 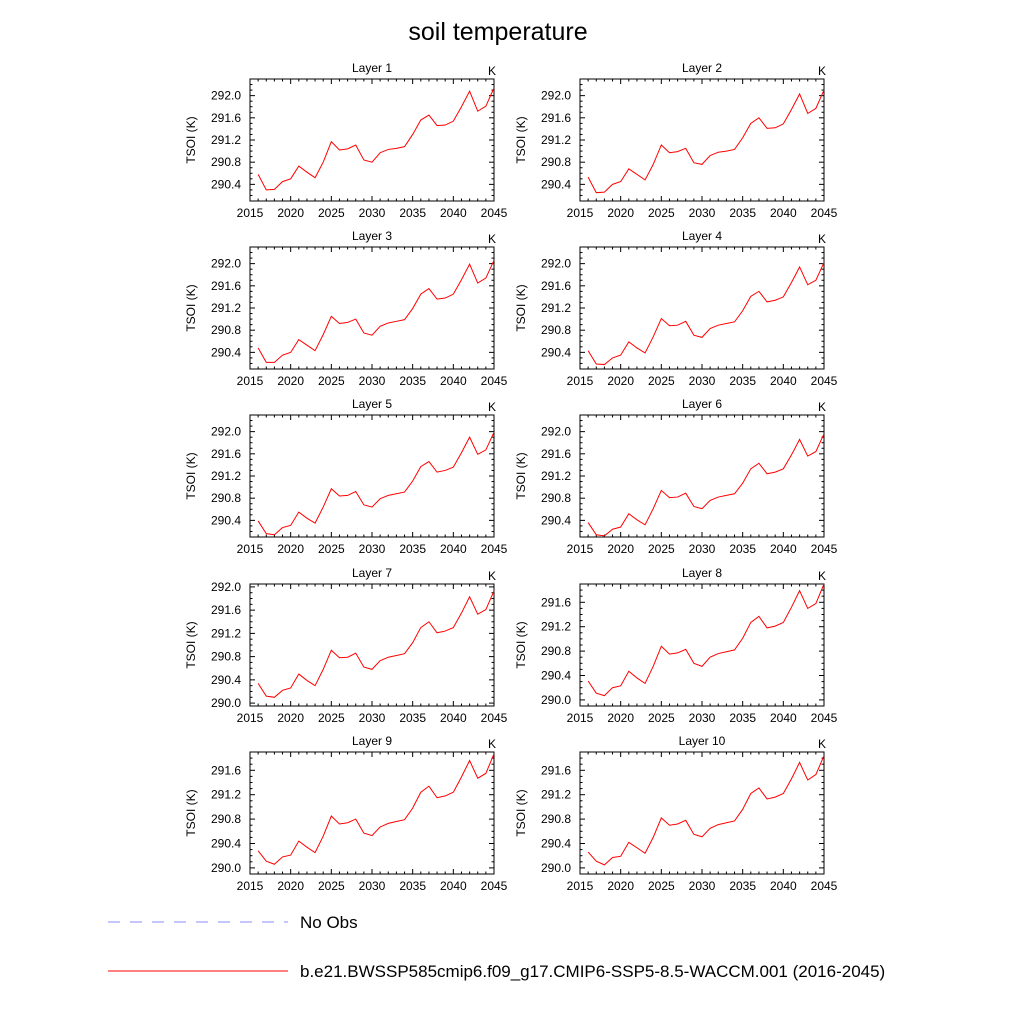 What do you see at coordinates (702, 549) in the screenshot?
I see `layer-6-x-tick-label: 2030` at bounding box center [702, 549].